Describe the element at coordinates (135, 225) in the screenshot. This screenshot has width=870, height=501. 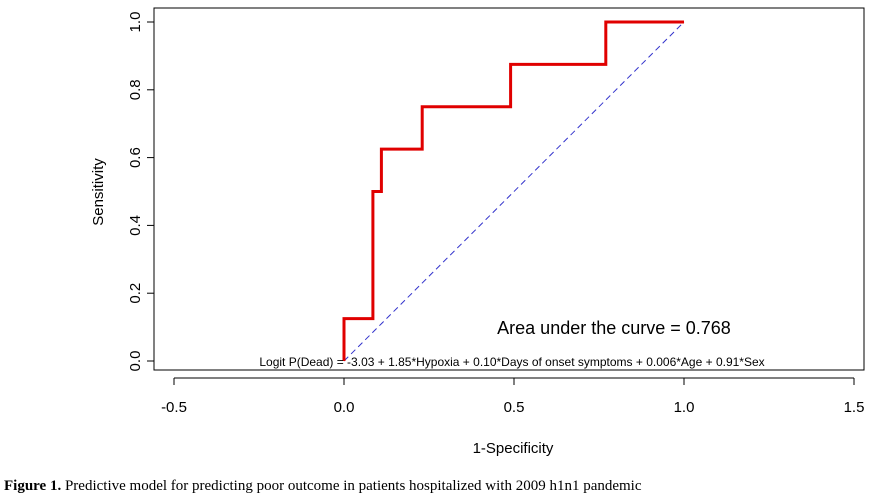
I see `y-tick-label: 0.4` at that location.